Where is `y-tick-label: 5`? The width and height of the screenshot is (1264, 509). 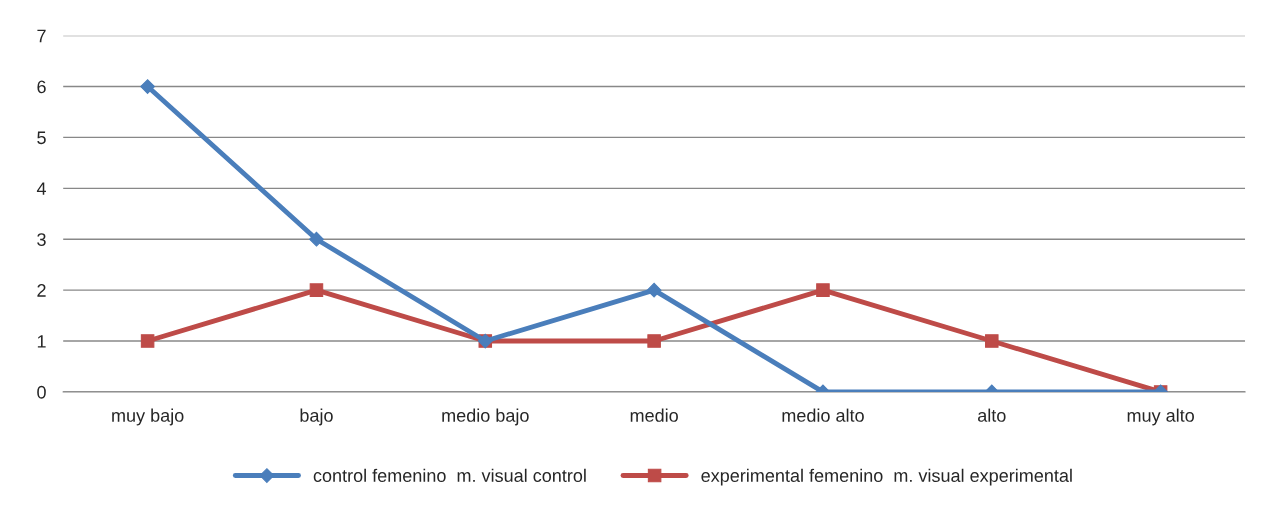 y-tick-label: 5 is located at coordinates (41, 138).